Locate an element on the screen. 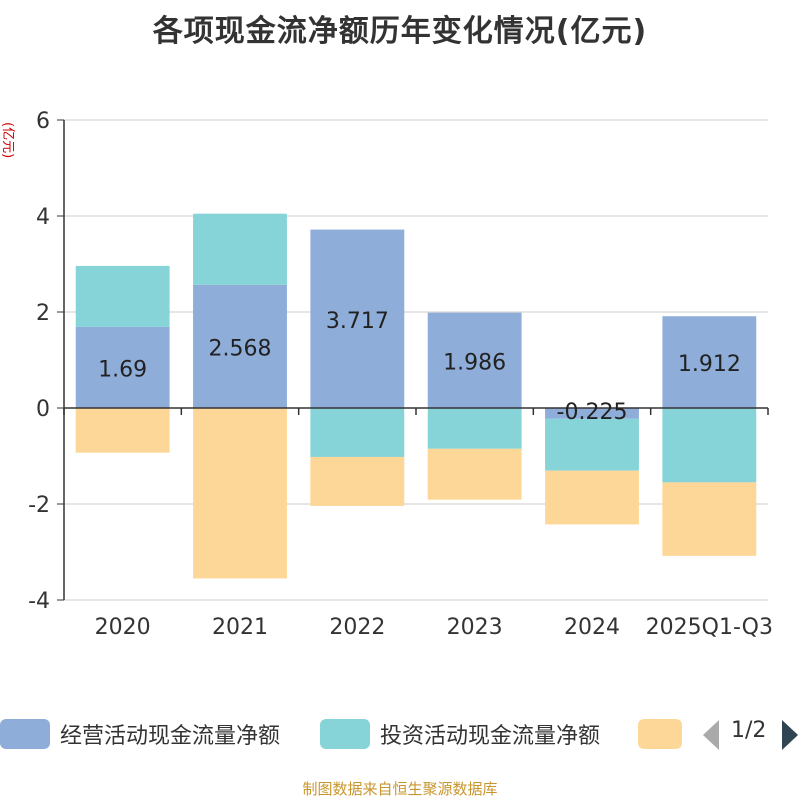 Image resolution: width=800 pixels, height=800 pixels. legend-swatch-operating is located at coordinates (25, 734).